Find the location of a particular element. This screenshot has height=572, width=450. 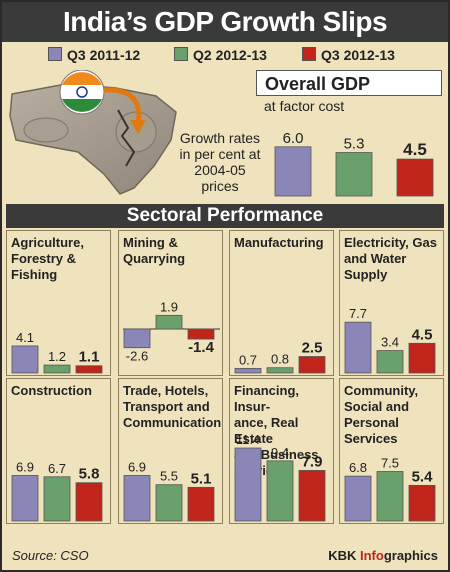

overall-gdp-subtitle: at factor cost is located at coordinates (304, 106).